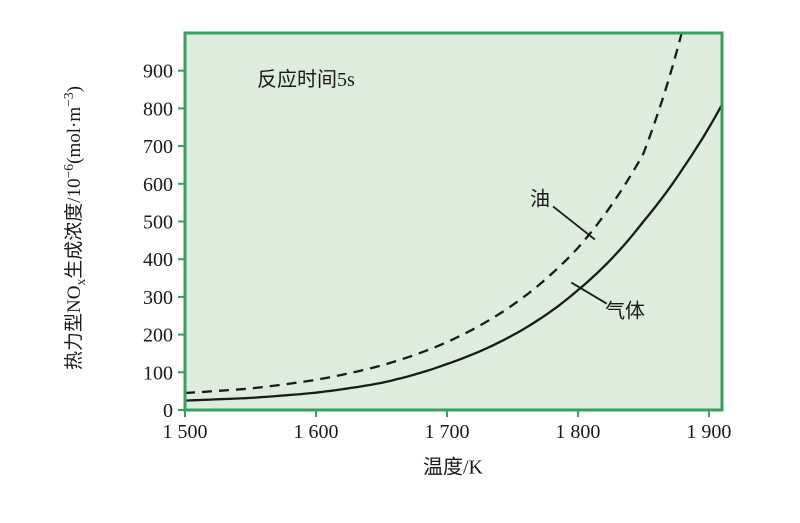 The width and height of the screenshot is (800, 523). I want to click on x-tick-label: 1 500, so click(185, 432).